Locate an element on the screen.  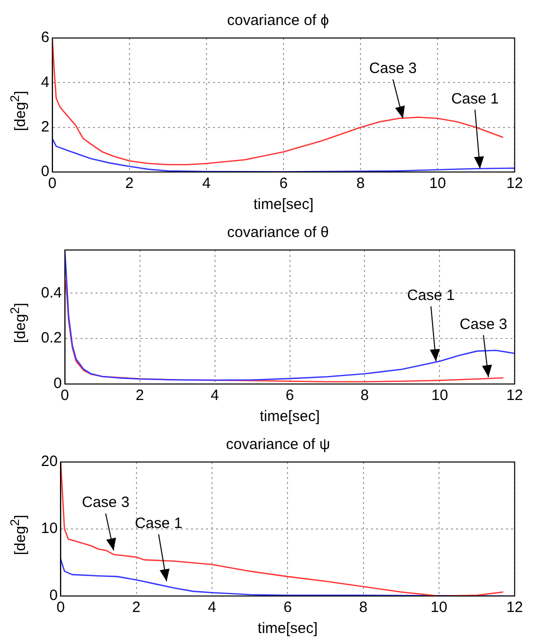
y-tick-label: 0.2 is located at coordinates (51, 338).